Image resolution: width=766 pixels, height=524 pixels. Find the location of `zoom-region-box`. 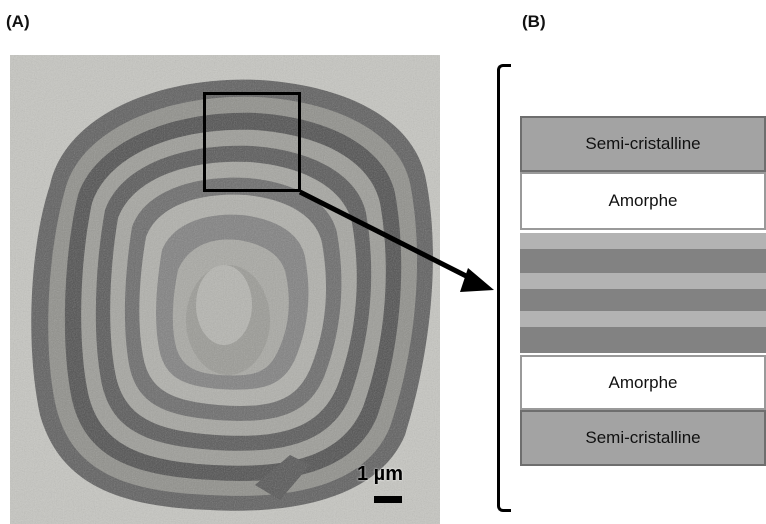

zoom-region-box is located at coordinates (252, 142).